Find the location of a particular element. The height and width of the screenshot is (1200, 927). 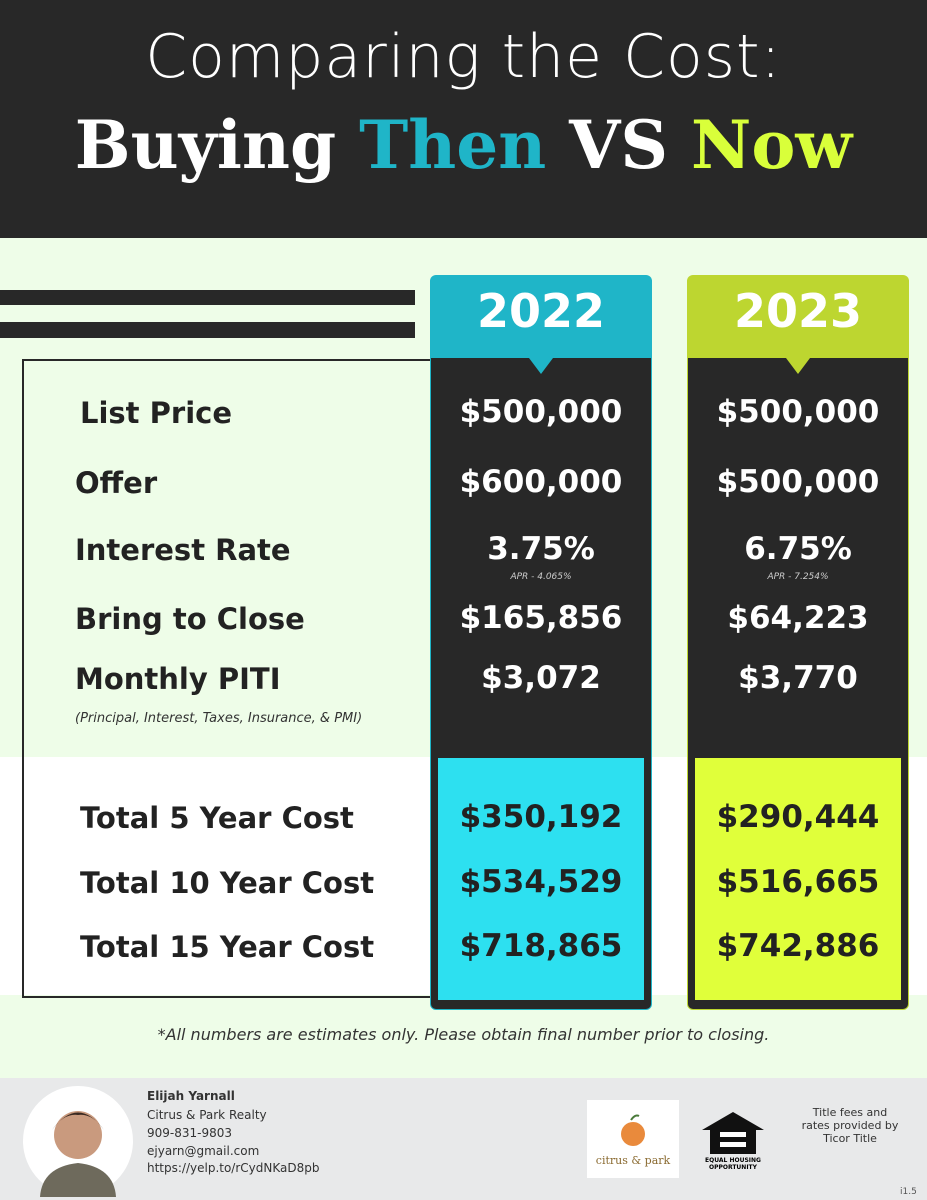

column-year: 2022 is located at coordinates (541, 311).